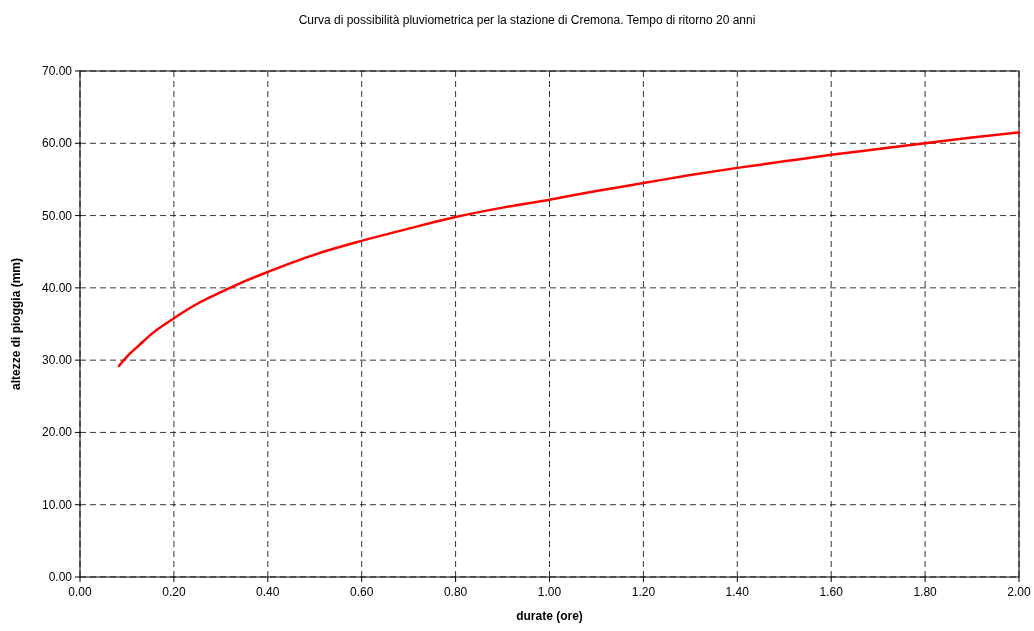 The height and width of the screenshot is (631, 1034). What do you see at coordinates (268, 592) in the screenshot?
I see `x-tick-label: 0.40` at bounding box center [268, 592].